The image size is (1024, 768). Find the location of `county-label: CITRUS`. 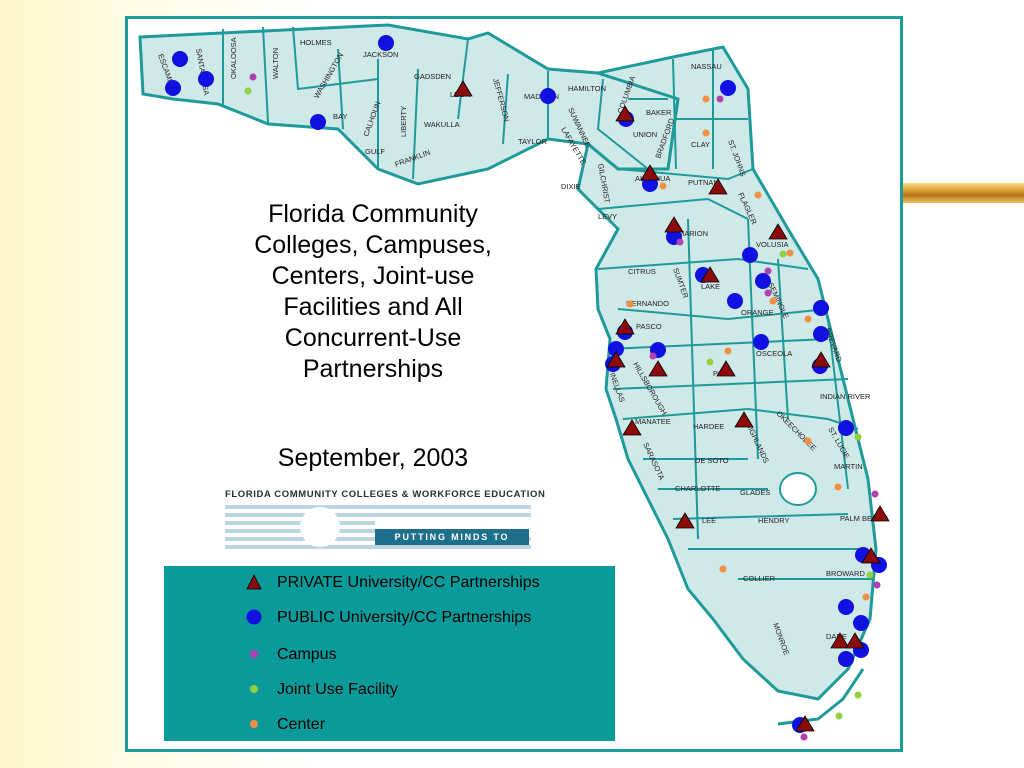

county-label: CITRUS is located at coordinates (642, 271).